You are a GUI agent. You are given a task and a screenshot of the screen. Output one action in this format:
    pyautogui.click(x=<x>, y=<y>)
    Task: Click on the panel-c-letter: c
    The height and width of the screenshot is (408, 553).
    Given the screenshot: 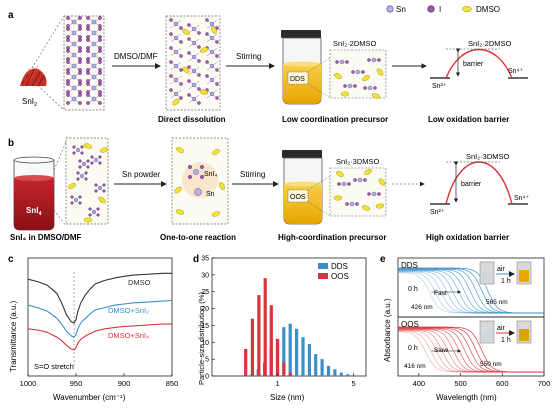 What is the action you would take?
    pyautogui.click(x=11, y=259)
    